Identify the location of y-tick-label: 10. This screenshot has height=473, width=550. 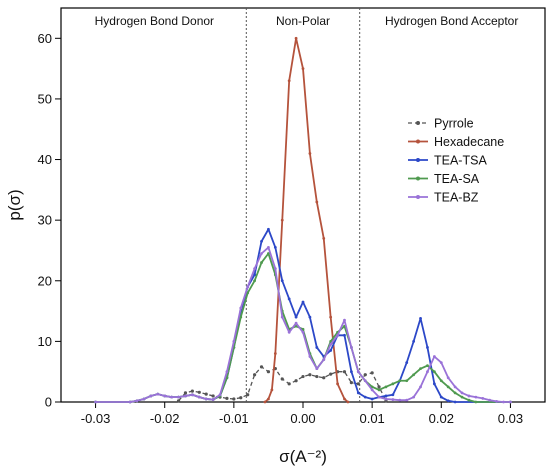
(45, 341).